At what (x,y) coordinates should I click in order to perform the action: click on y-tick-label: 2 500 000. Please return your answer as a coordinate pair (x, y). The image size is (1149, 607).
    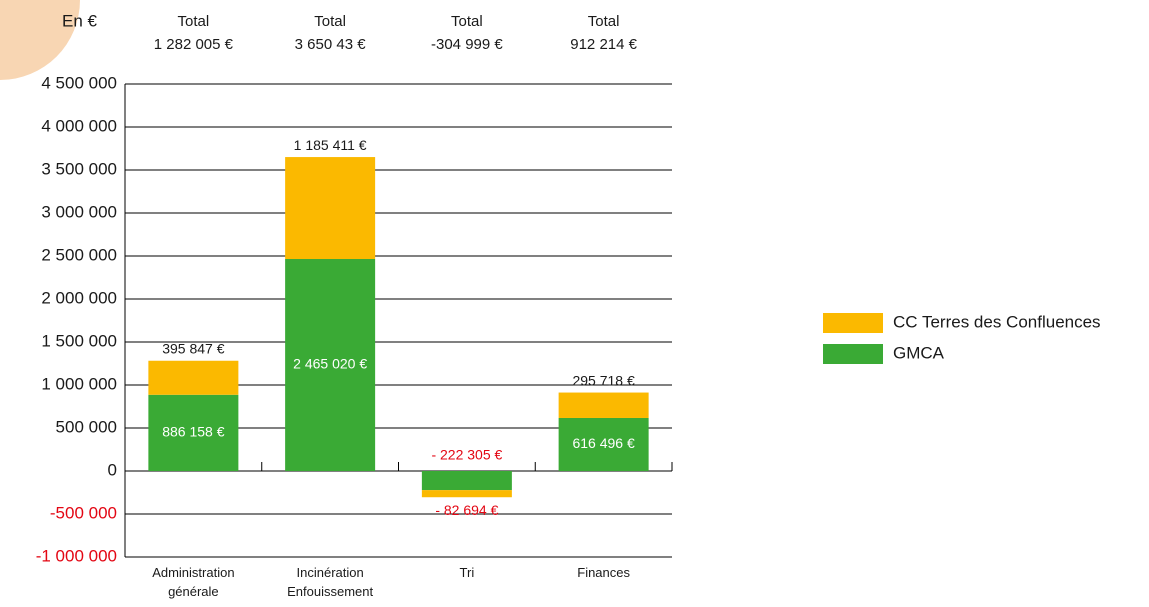
    Looking at the image, I should click on (79, 254).